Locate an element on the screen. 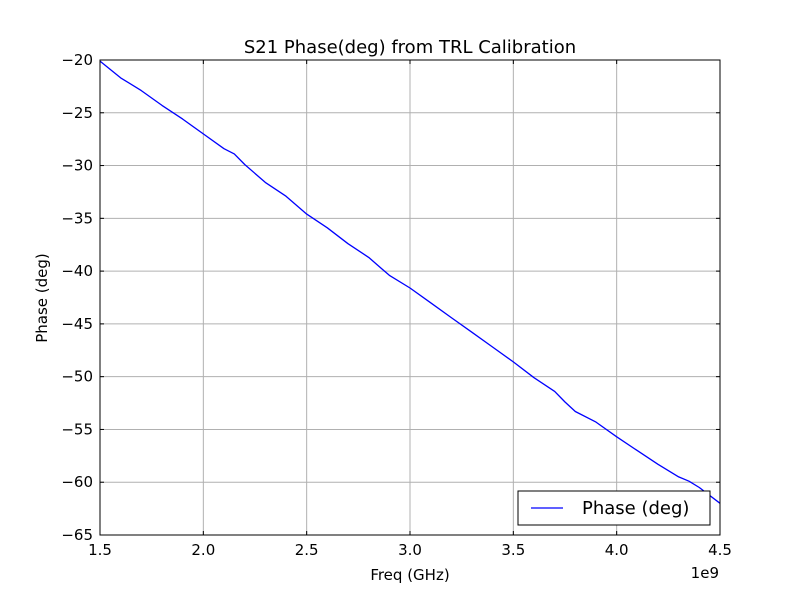 The width and height of the screenshot is (800, 595). x-offset-label: 1e9 is located at coordinates (705, 573).